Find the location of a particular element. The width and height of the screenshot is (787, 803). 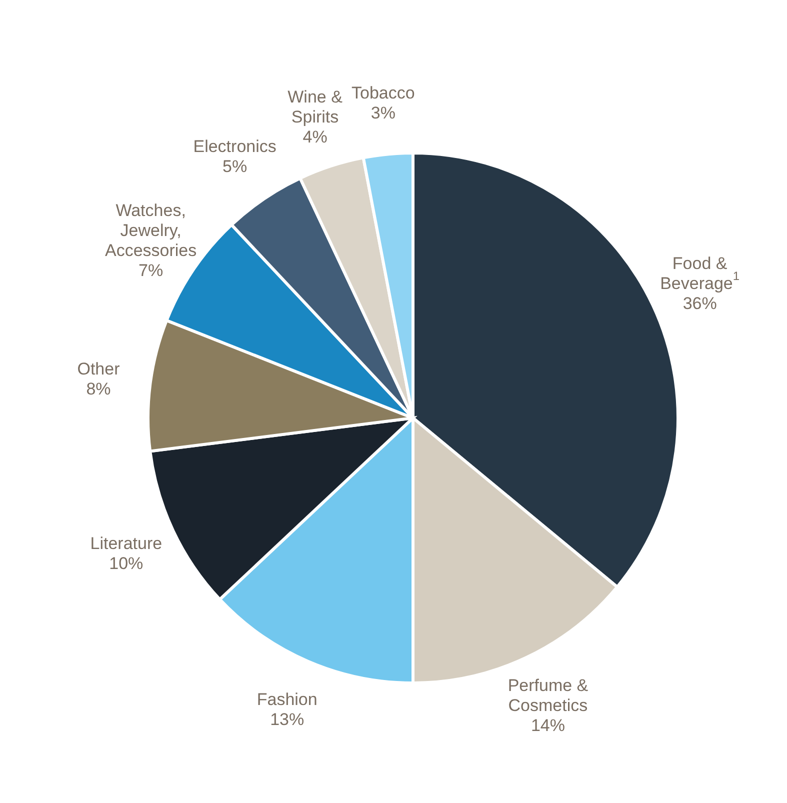

data-label: 4% is located at coordinates (315, 136).